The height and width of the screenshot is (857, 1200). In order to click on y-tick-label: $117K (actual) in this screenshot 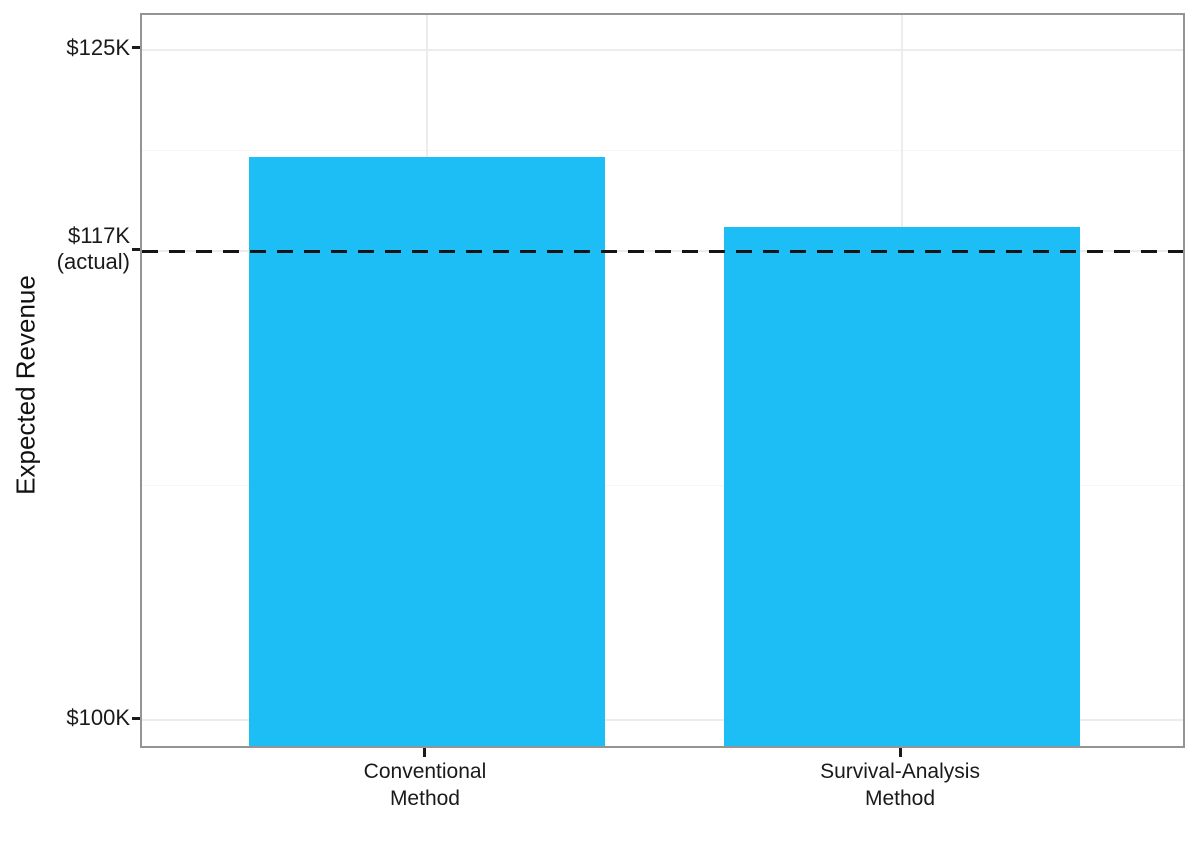, I will do `click(93, 249)`.